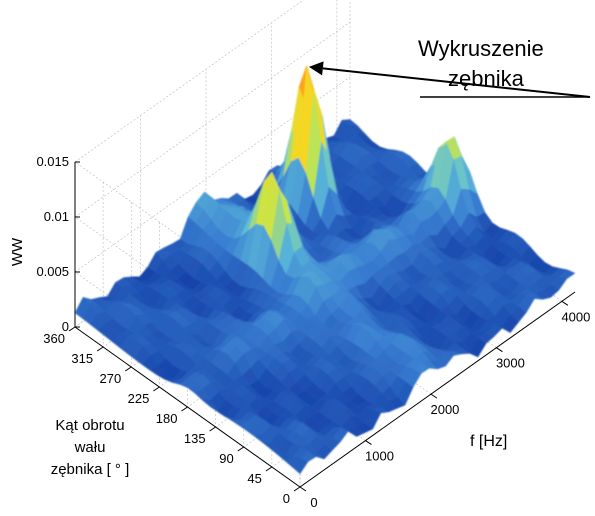 This screenshot has height=516, width=595. Describe the element at coordinates (486, 78) in the screenshot. I see `annotation-line2: zębnika` at that location.